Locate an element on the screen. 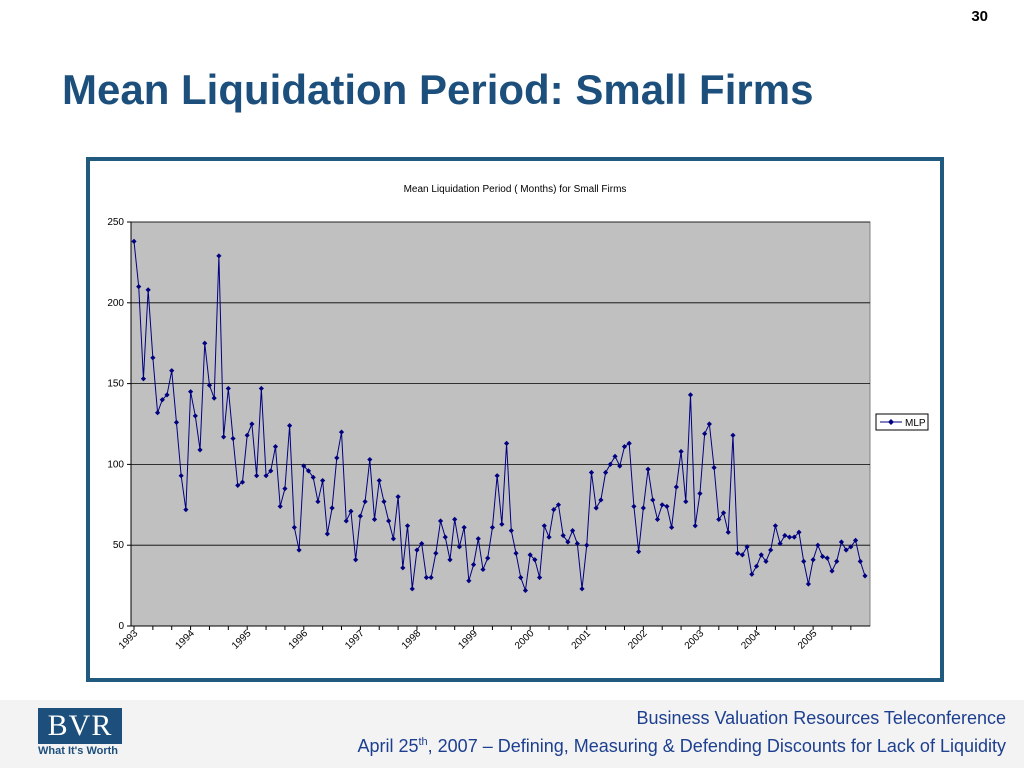  x-tick-label: 1998 is located at coordinates (412, 640).